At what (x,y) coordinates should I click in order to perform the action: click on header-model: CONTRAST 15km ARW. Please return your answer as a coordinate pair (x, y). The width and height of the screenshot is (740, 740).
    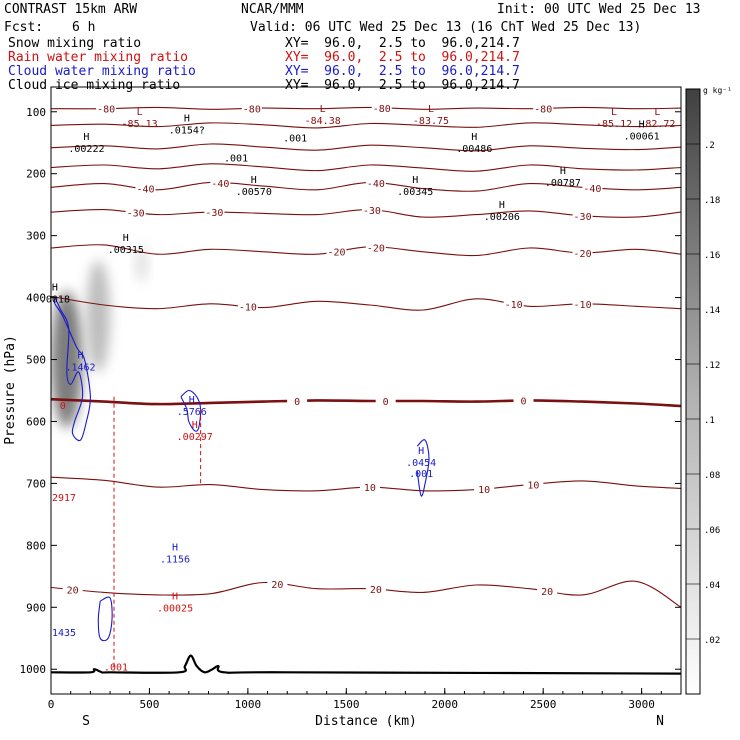
    Looking at the image, I should click on (71, 9).